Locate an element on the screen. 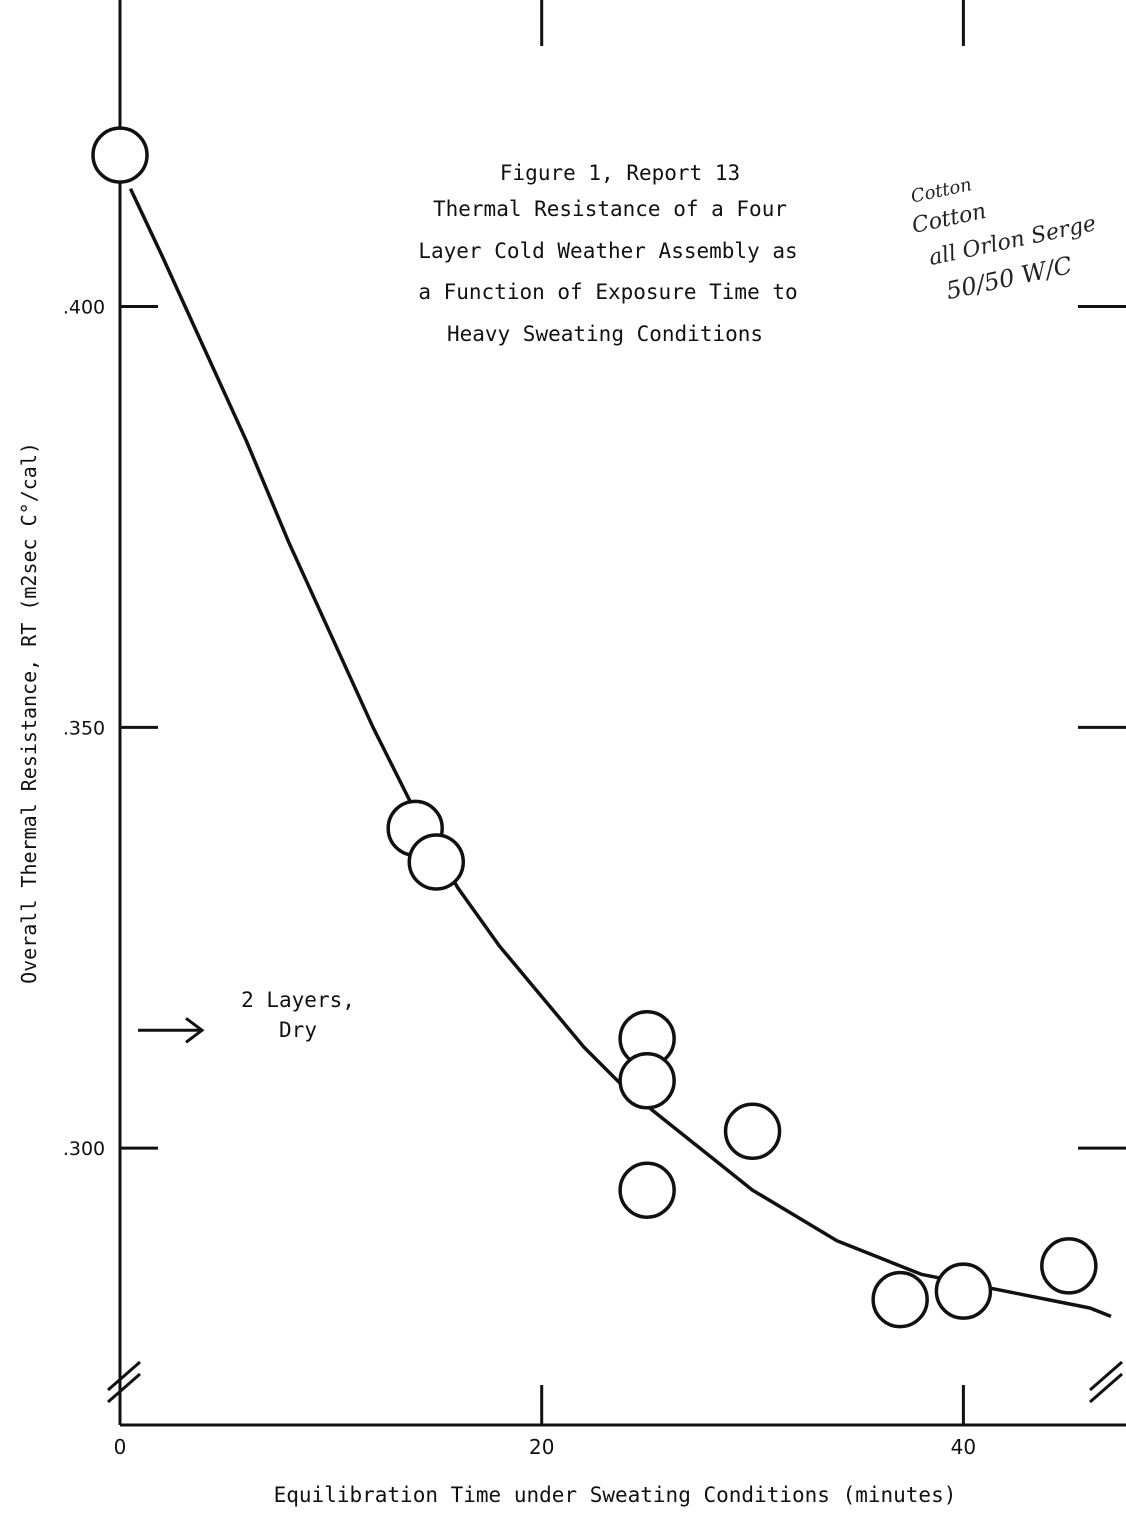 This screenshot has height=1520, width=1126. chart-title-line-4: a Function of Exposure Time to is located at coordinates (607, 292).